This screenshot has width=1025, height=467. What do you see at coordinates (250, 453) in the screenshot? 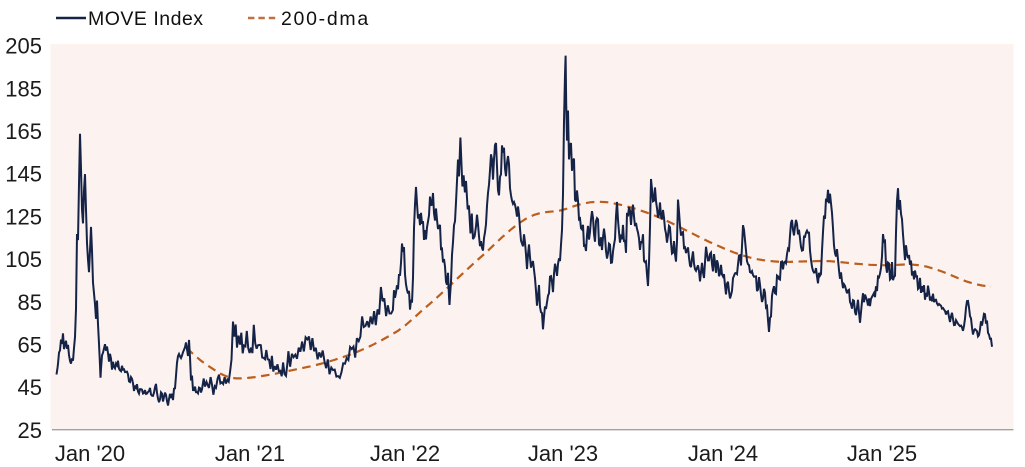
I see `svg-text: Jan '21` at bounding box center [250, 453].